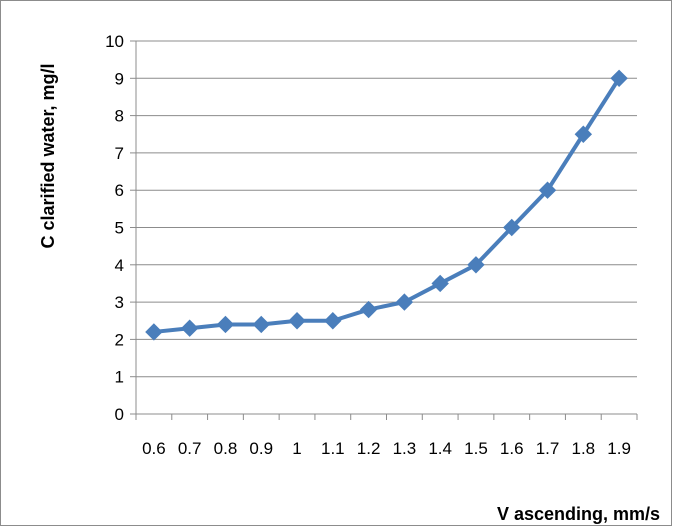 This screenshot has width=674, height=528. I want to click on x-tick-label: 1.7, so click(548, 448).